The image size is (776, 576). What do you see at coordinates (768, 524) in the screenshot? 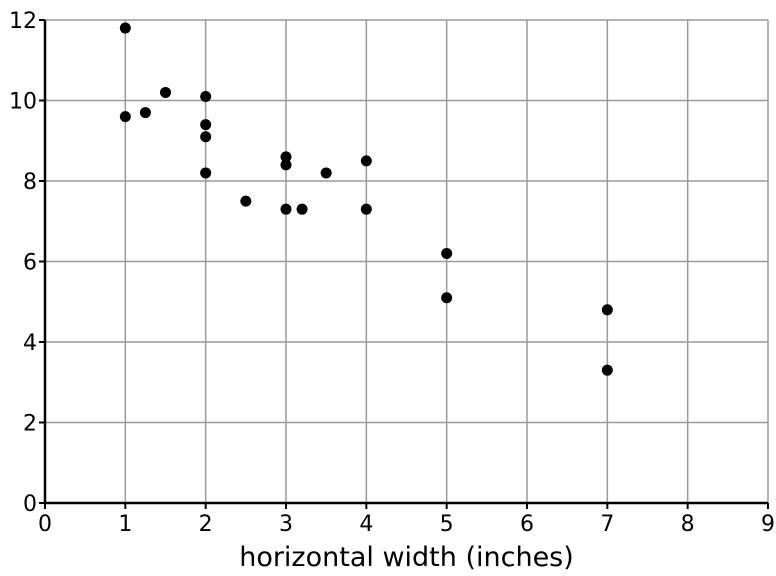
I see `x-tick-label: 9` at bounding box center [768, 524].